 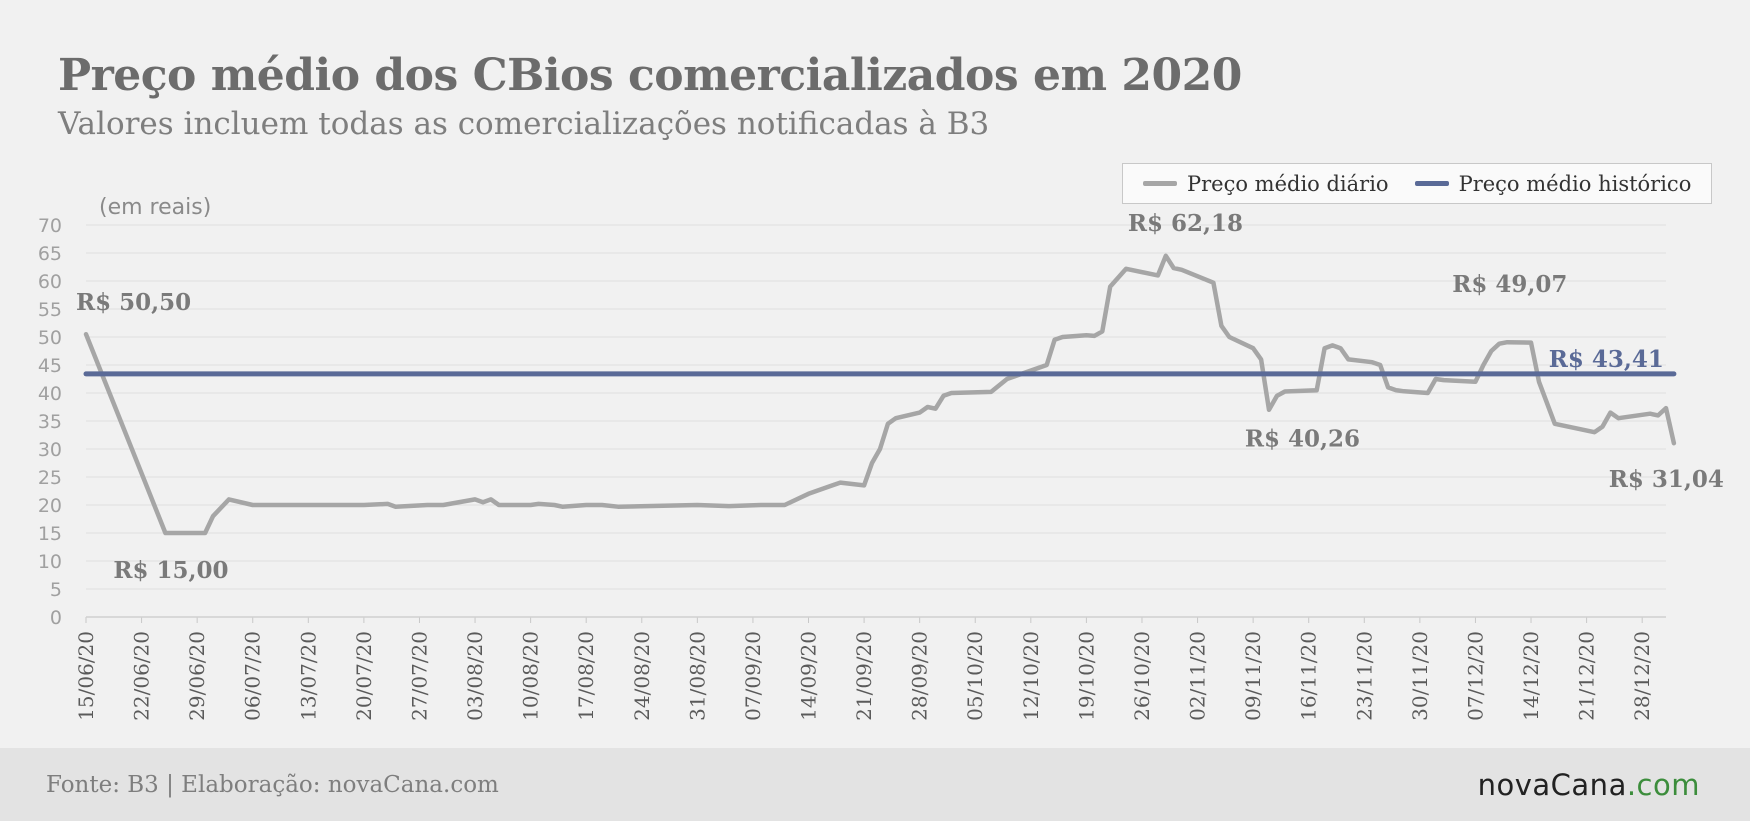 I want to click on x-tick-label-11: 31/08/20, so click(x=697, y=676).